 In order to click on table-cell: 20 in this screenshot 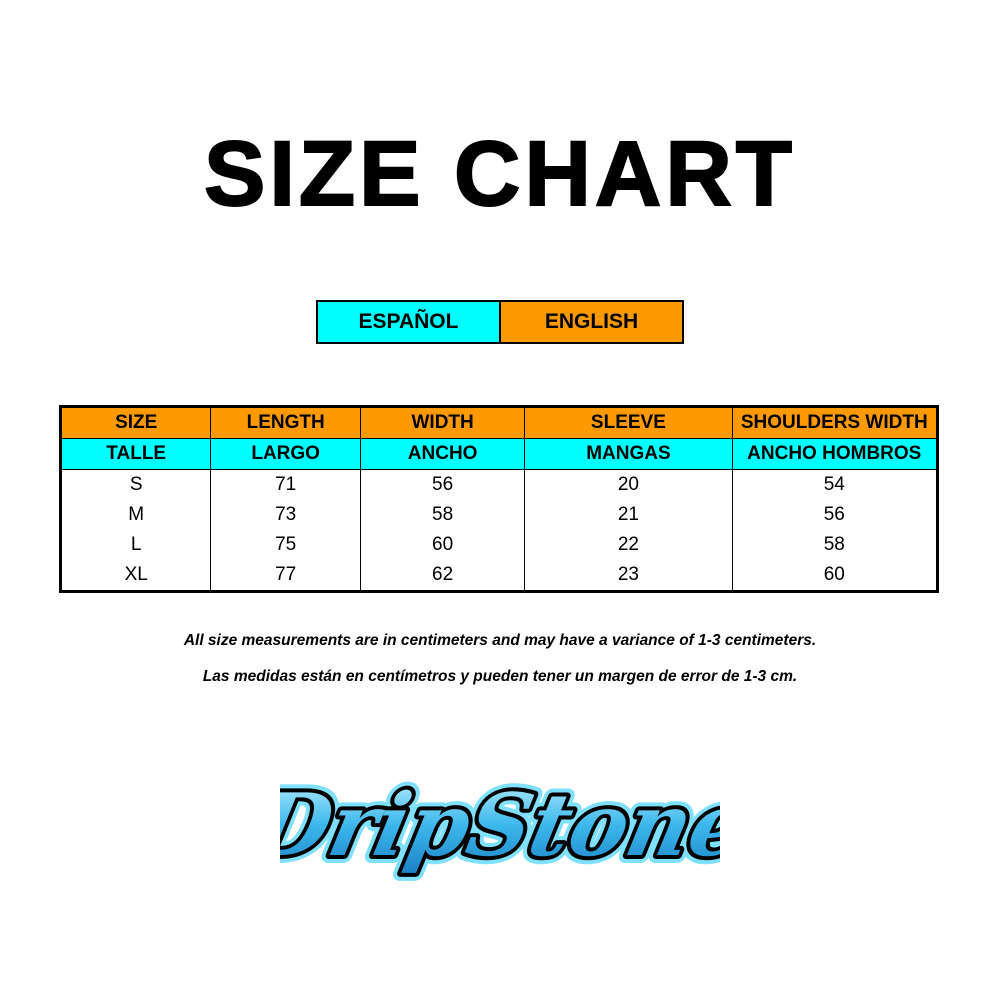, I will do `click(628, 484)`.